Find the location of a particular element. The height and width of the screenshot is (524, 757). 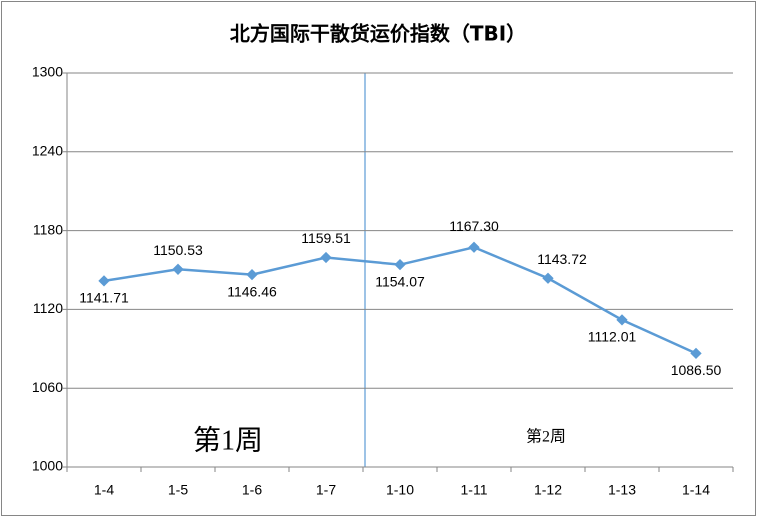

y-tick-label: 1000 is located at coordinates (47, 466).